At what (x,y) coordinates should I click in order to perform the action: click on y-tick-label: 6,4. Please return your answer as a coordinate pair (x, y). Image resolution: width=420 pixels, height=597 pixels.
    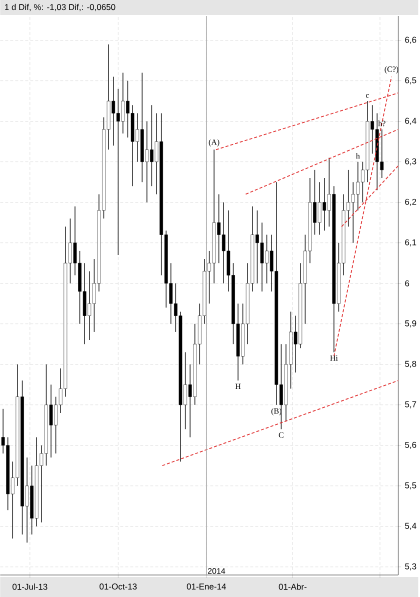
    Looking at the image, I should click on (410, 121).